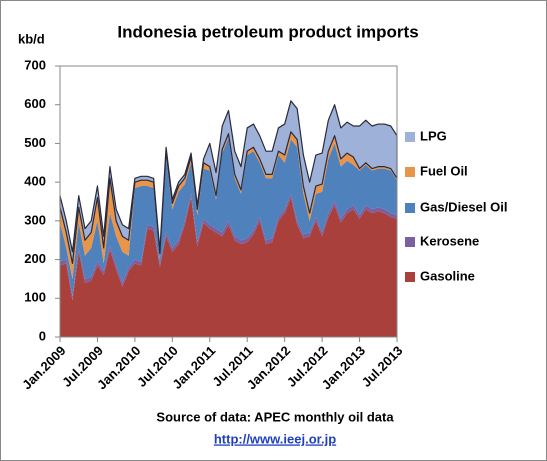  Describe the element at coordinates (35, 297) in the screenshot. I see `y-tick-label: 100` at that location.